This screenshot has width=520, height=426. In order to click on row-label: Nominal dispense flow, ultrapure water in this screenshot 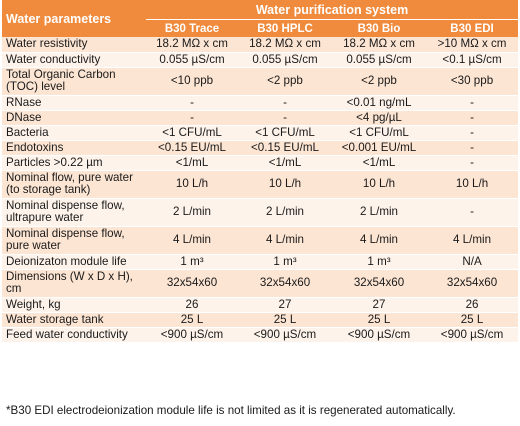, I will do `click(74, 212)`.